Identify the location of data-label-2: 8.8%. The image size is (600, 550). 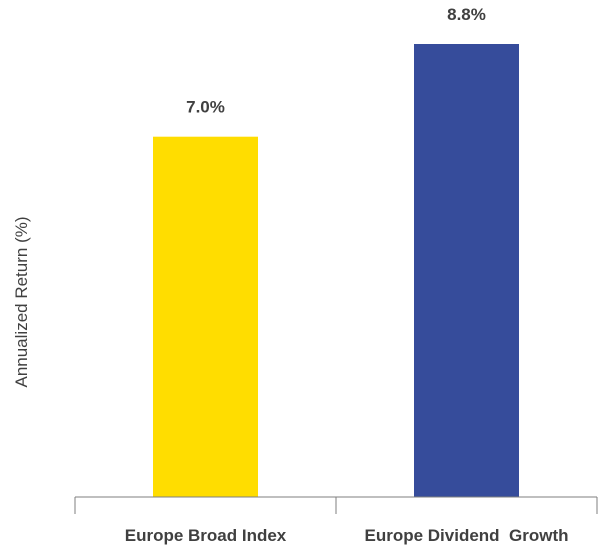
(466, 14).